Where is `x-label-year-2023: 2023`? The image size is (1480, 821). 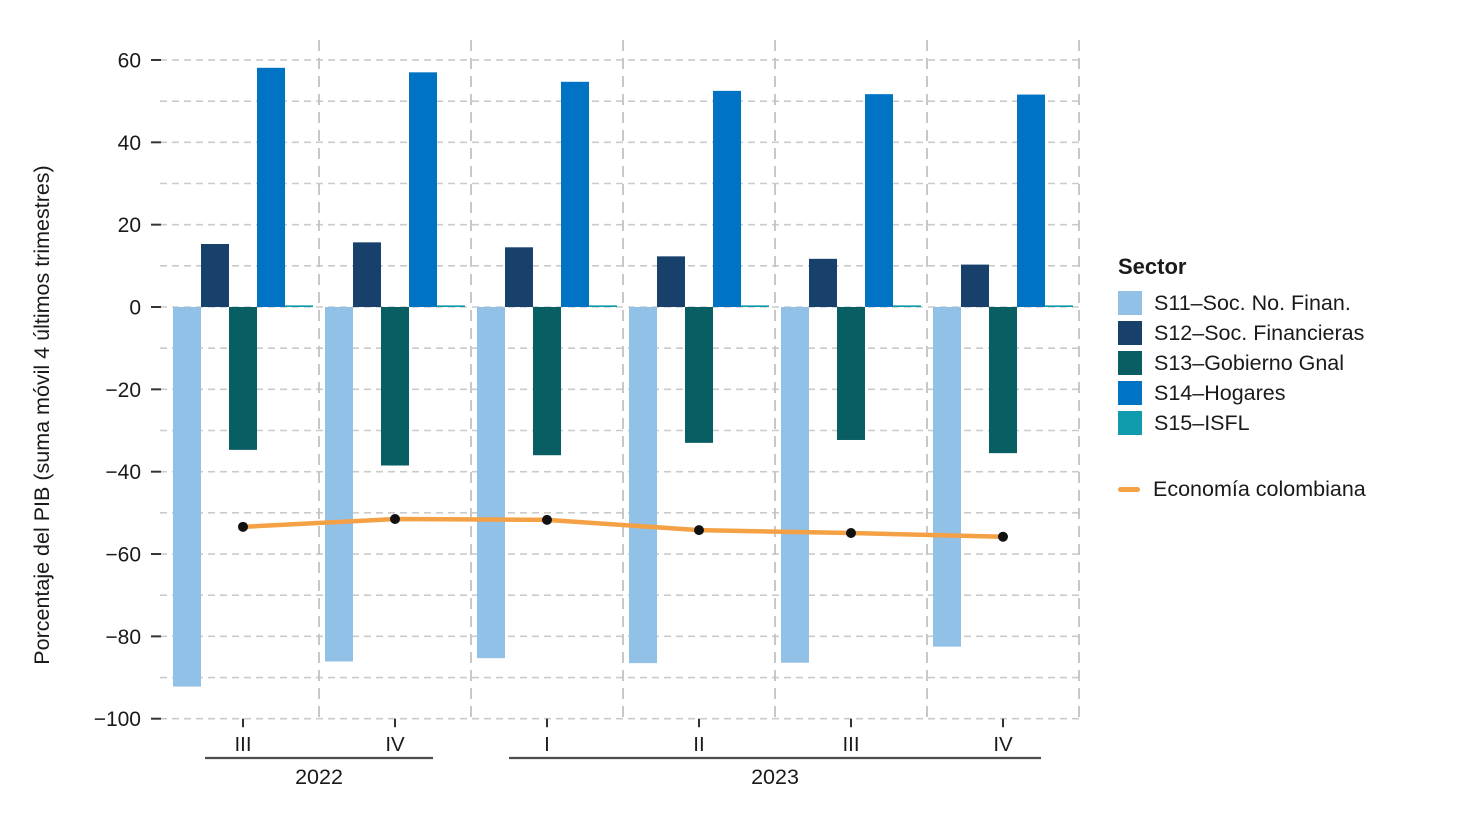
x-label-year-2023: 2023 is located at coordinates (775, 777).